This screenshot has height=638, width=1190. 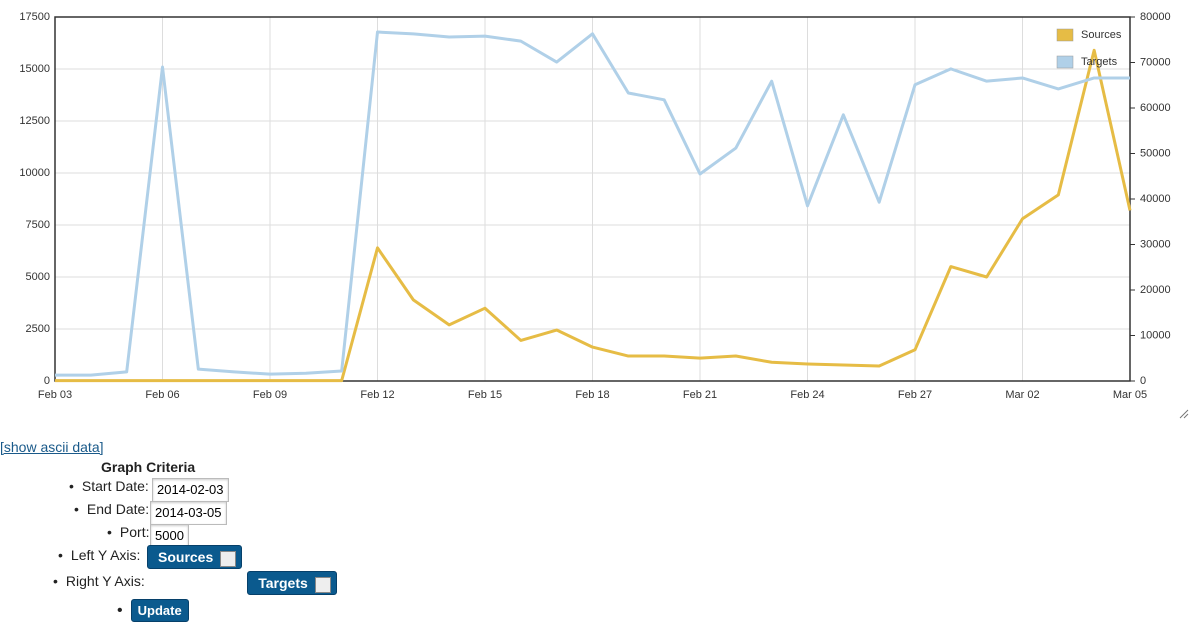 I want to click on field-label: Left Y Axis:, so click(x=105, y=555).